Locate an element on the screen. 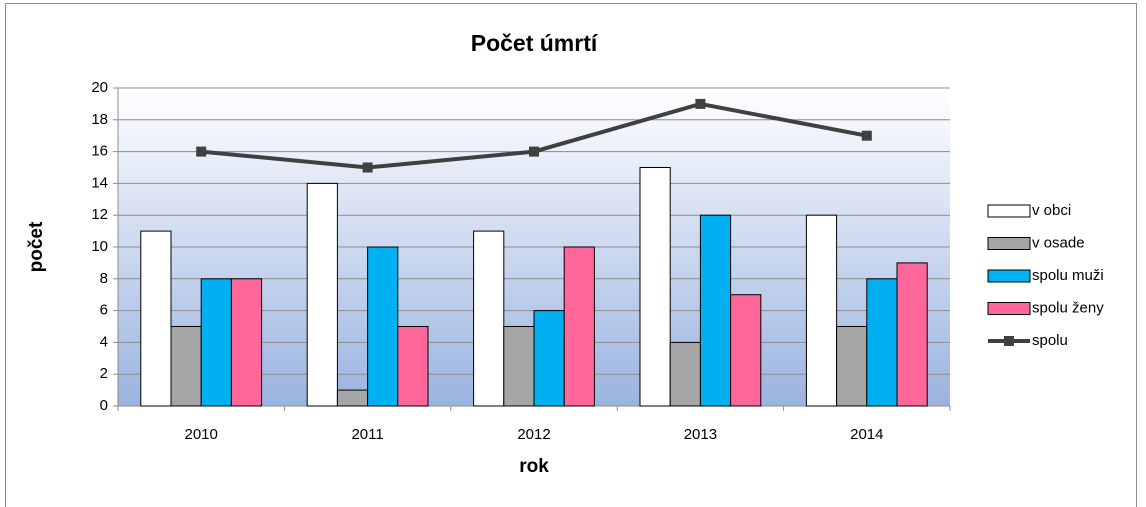  y-tick-label: 0 is located at coordinates (104, 405).